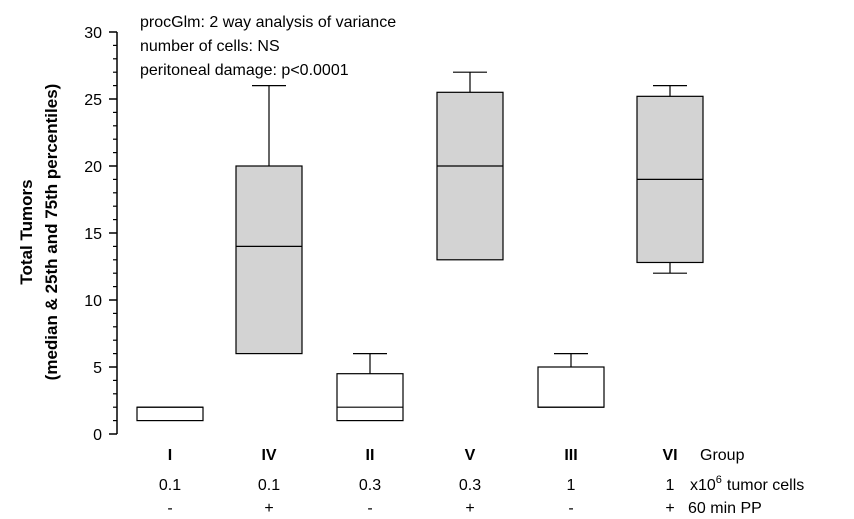 The height and width of the screenshot is (519, 854). What do you see at coordinates (703, 485) in the screenshot?
I see `row-header-cells-prefix: x10` at bounding box center [703, 485].